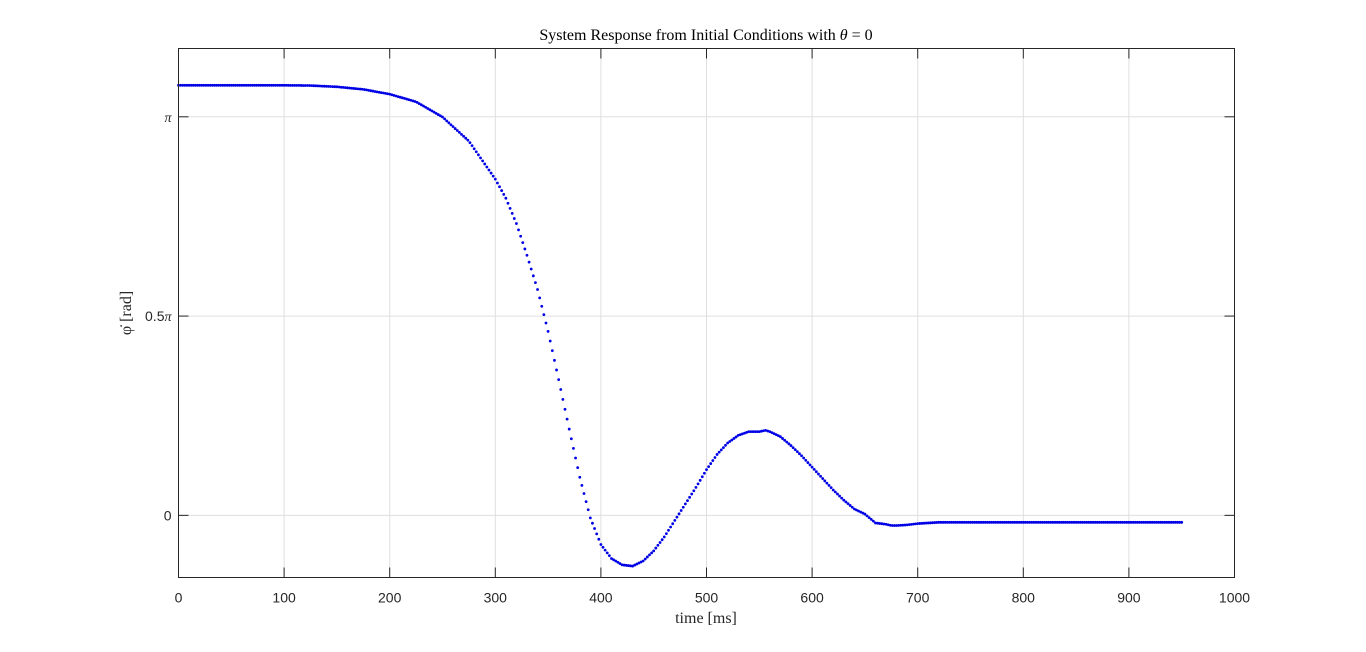 The image size is (1366, 652). Describe the element at coordinates (168, 515) in the screenshot. I see `y-tick-label: 0` at that location.